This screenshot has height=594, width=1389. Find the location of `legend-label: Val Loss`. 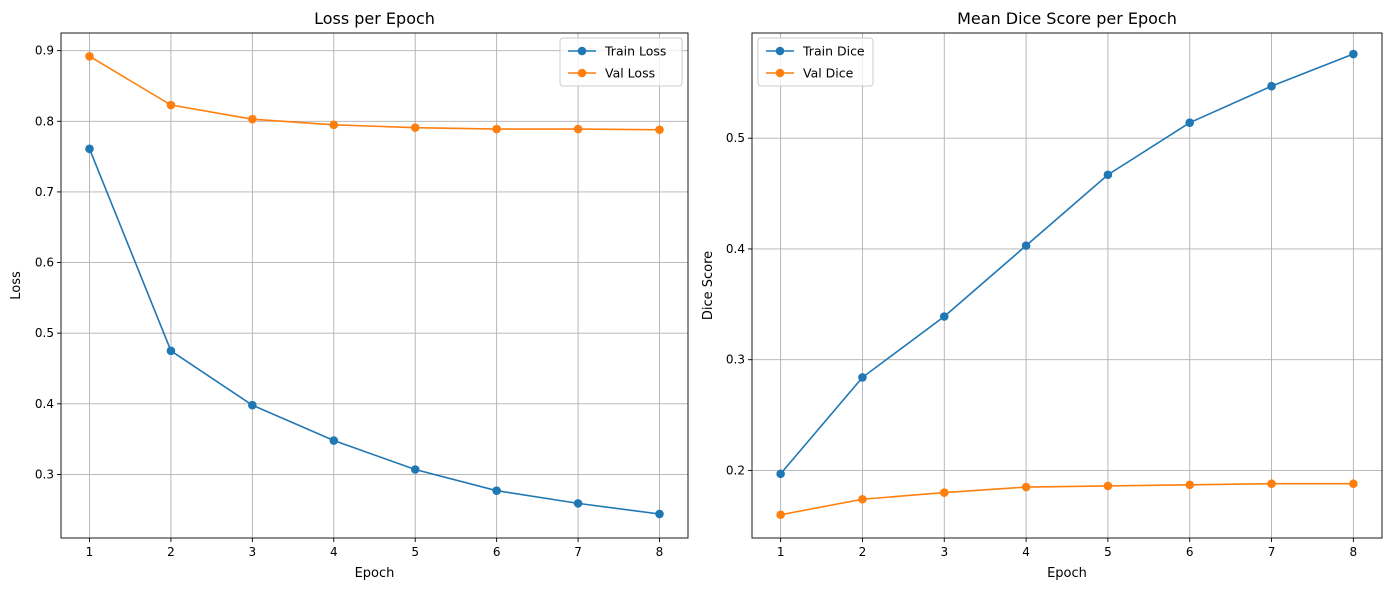

legend-label: Val Loss is located at coordinates (630, 73).